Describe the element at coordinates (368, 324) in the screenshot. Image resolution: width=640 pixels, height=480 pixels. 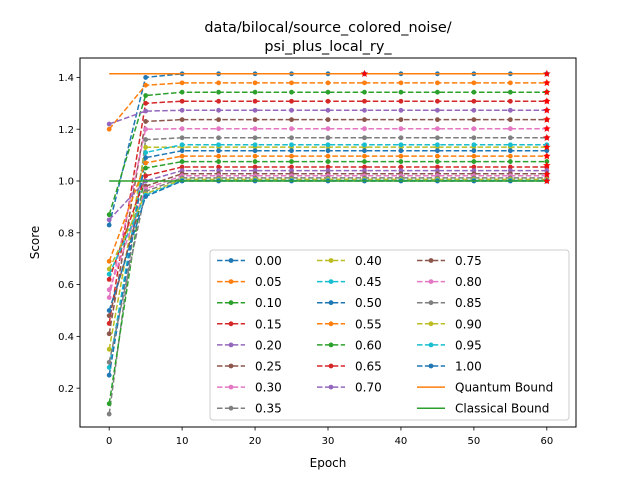
I see `legend-label: 0.55` at that location.